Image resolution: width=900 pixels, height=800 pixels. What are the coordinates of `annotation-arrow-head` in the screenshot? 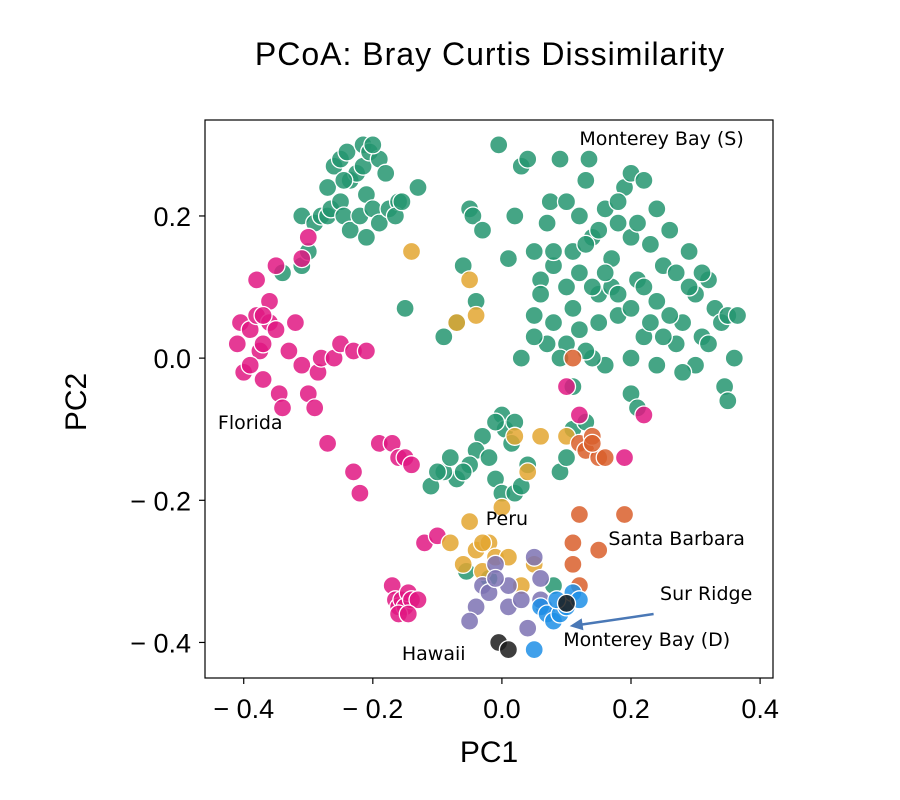 It's located at (576, 624).